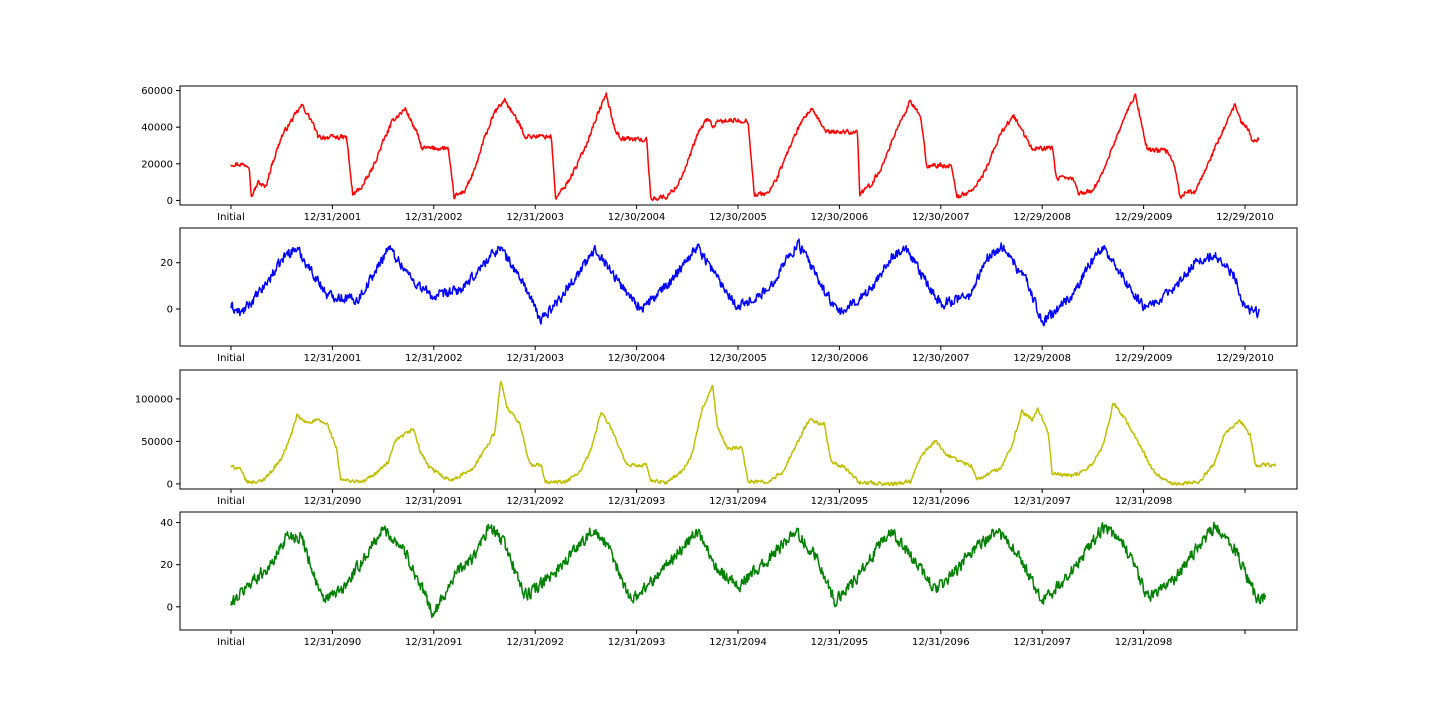  Describe the element at coordinates (160, 442) in the screenshot. I see `y-tick: 50000` at that location.